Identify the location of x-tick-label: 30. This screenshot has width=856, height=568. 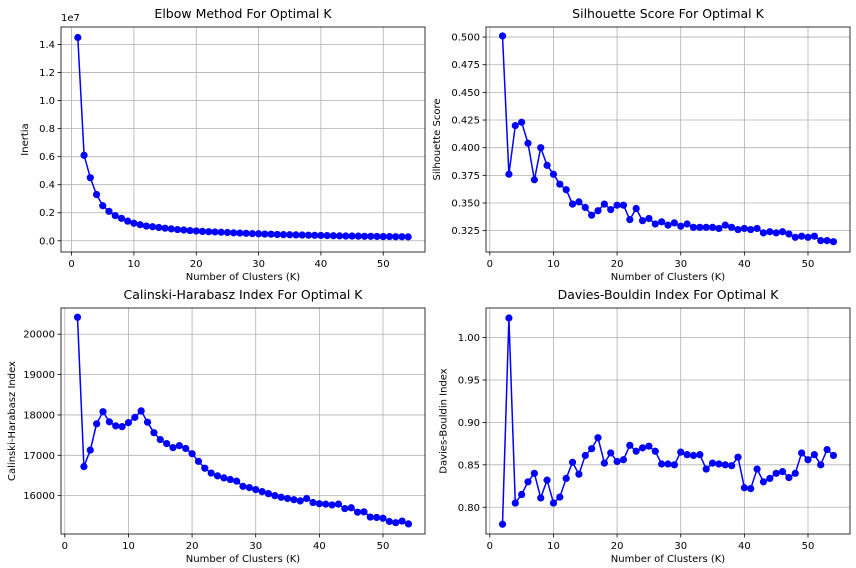
(680, 546).